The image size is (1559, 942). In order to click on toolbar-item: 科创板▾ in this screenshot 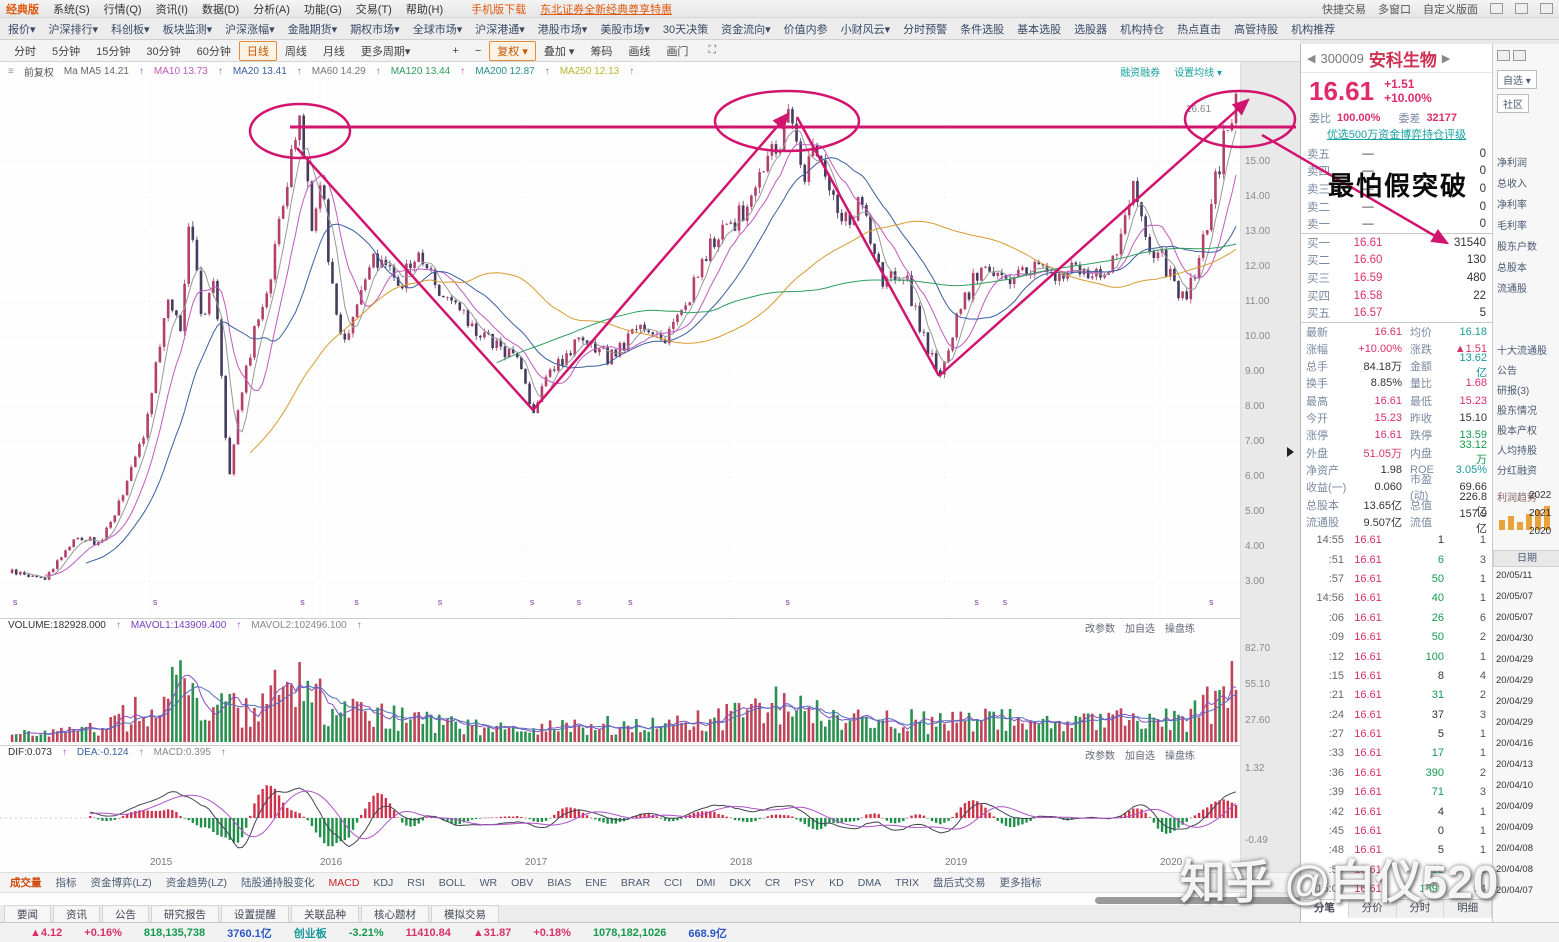, I will do `click(130, 29)`.